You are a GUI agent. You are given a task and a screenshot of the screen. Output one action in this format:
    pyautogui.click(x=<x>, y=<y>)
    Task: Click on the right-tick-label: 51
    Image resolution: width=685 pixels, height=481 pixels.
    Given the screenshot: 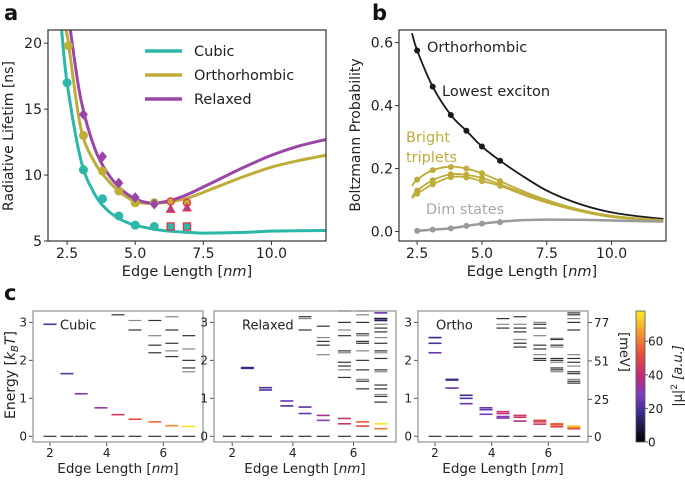 What is the action you would take?
    pyautogui.click(x=601, y=361)
    